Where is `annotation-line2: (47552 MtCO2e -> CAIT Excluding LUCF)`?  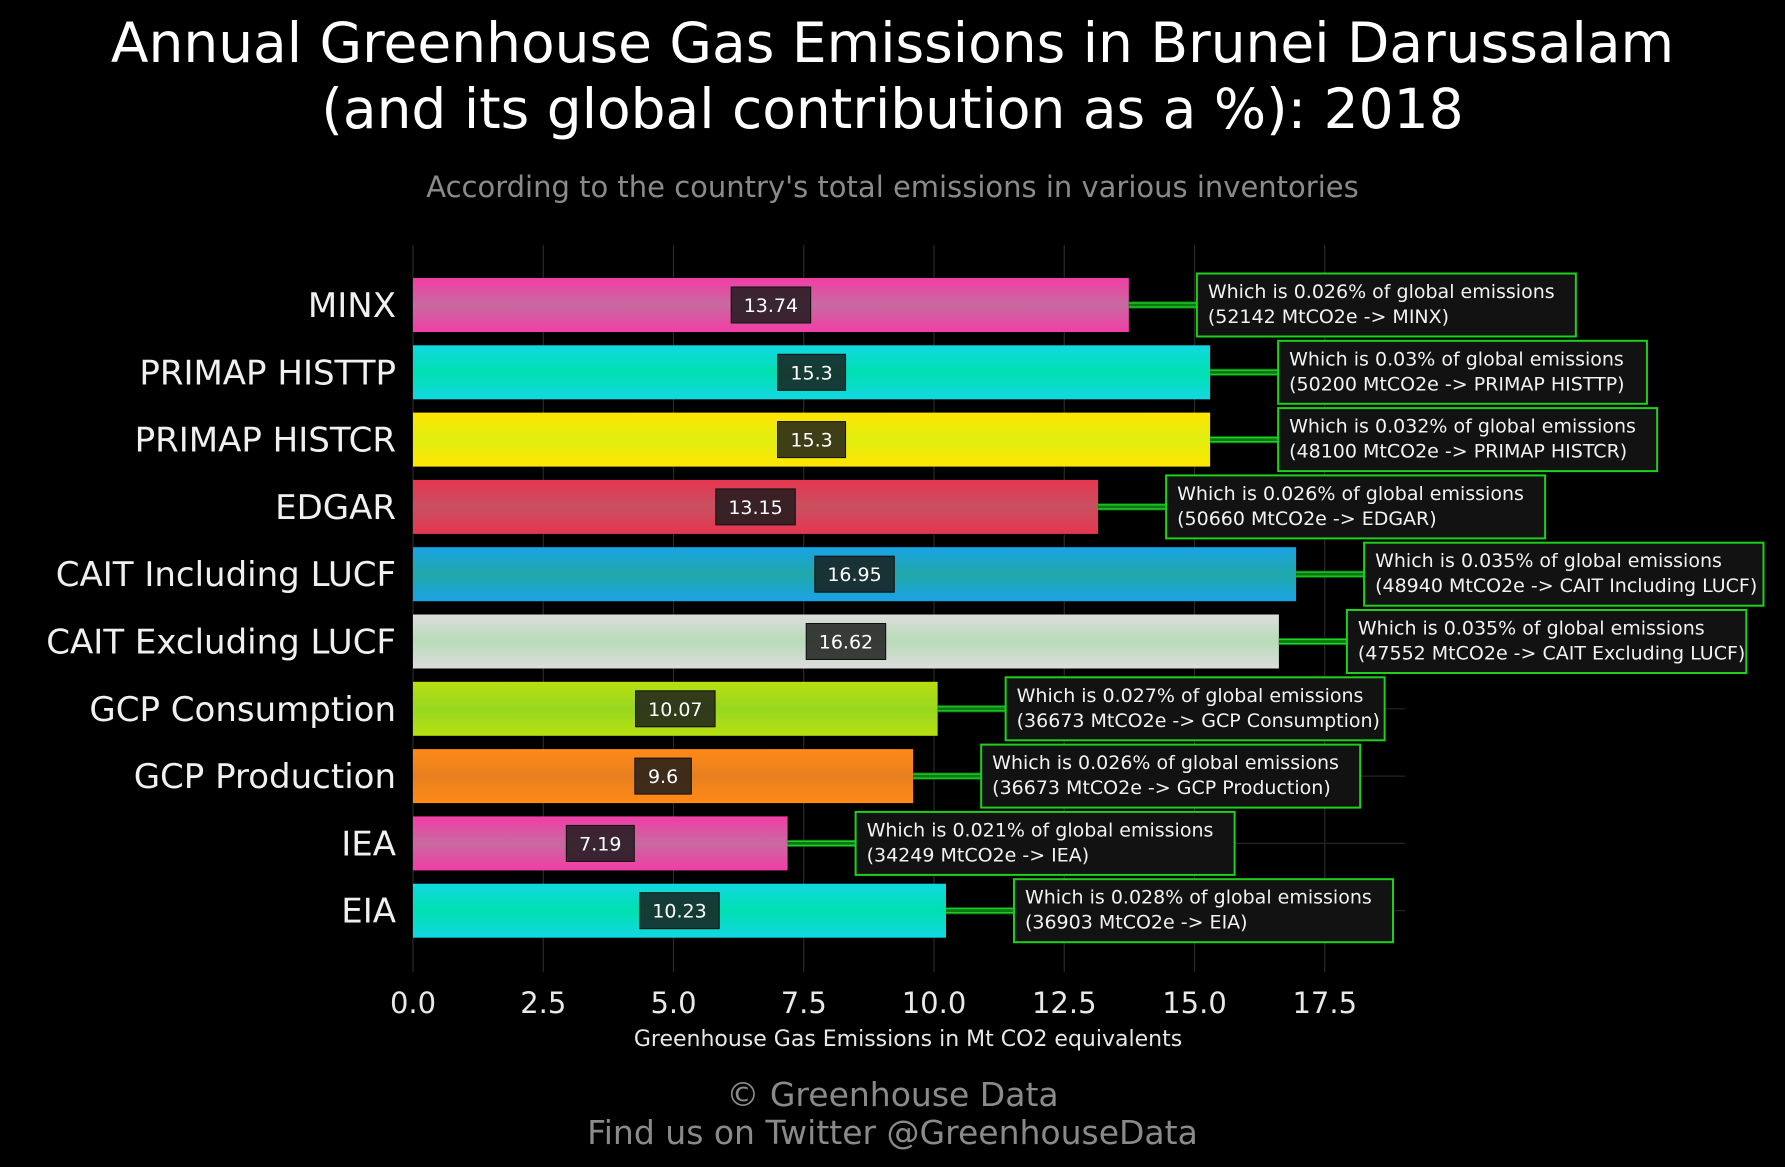
annotation-line2: (47552 MtCO2e -> CAIT Excluding LUCF) is located at coordinates (1551, 654).